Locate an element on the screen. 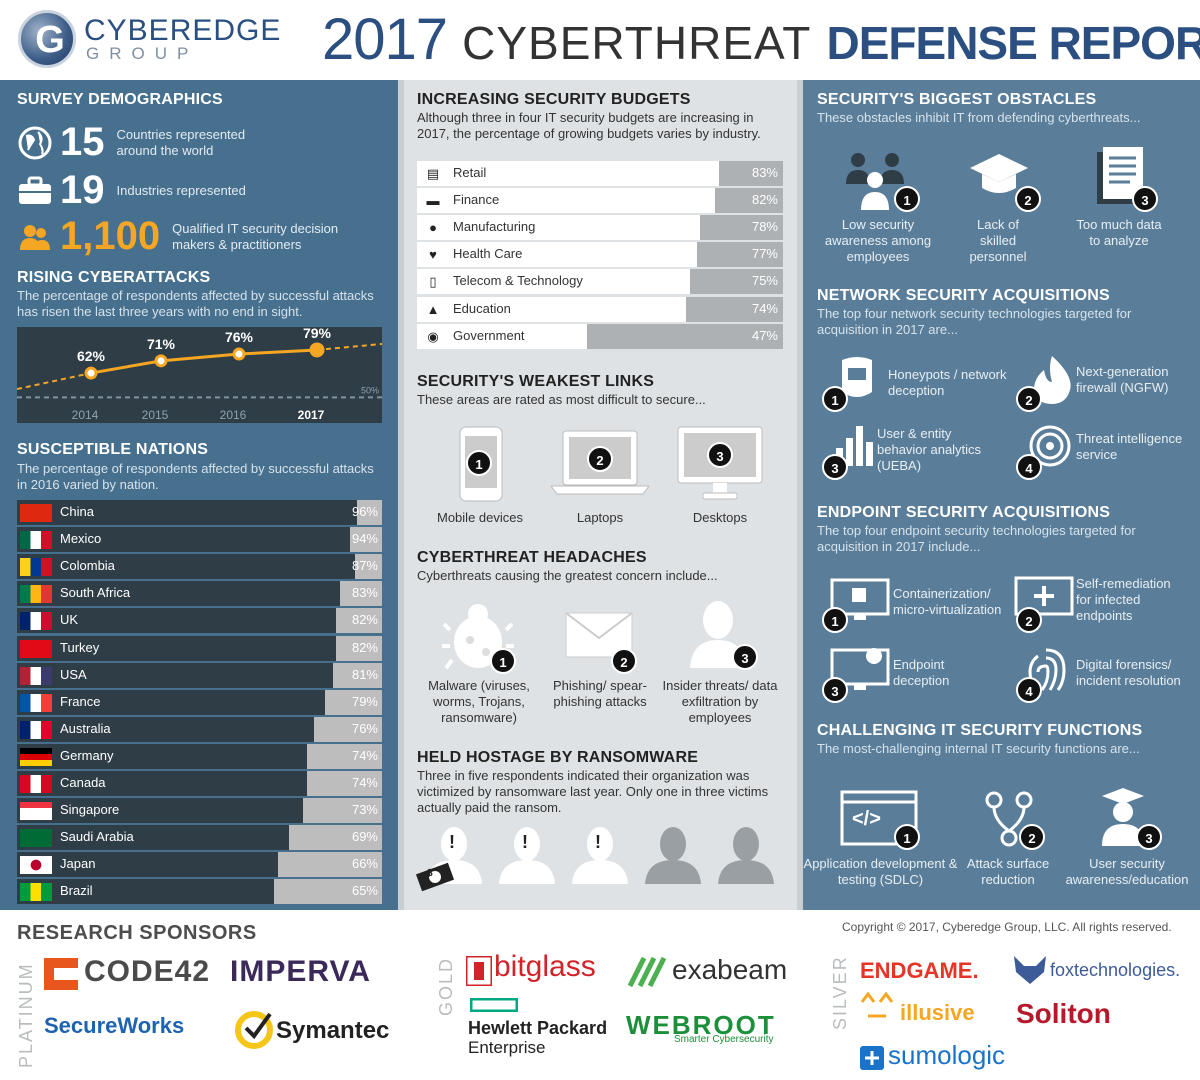  sponsor-webroot-tagline: Smarter Cybersecurity is located at coordinates (724, 1039).